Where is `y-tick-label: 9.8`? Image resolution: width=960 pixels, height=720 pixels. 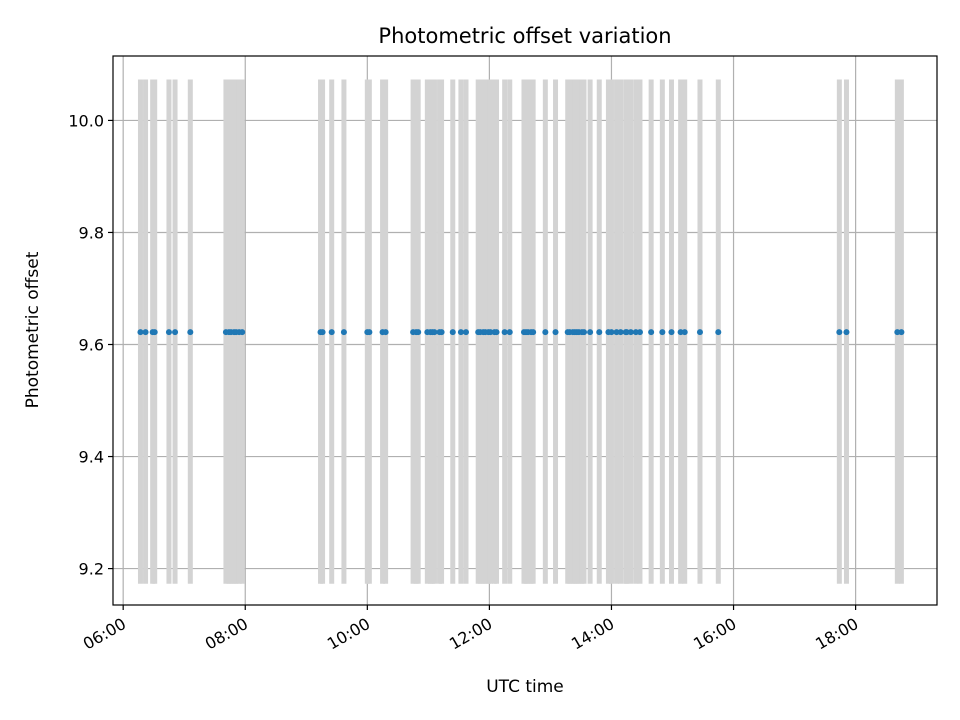
y-tick-label: 9.8 is located at coordinates (91, 232).